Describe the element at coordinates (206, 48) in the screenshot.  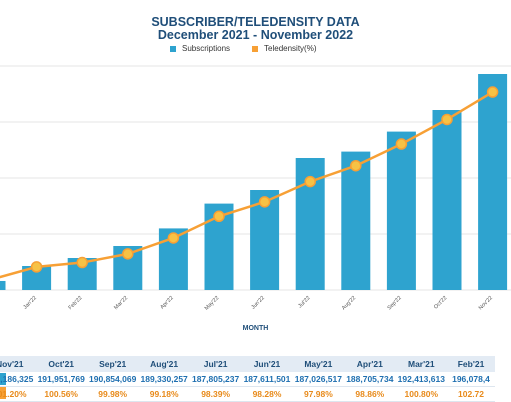
I see `legend-label-subscriptions: Subscriptions` at that location.